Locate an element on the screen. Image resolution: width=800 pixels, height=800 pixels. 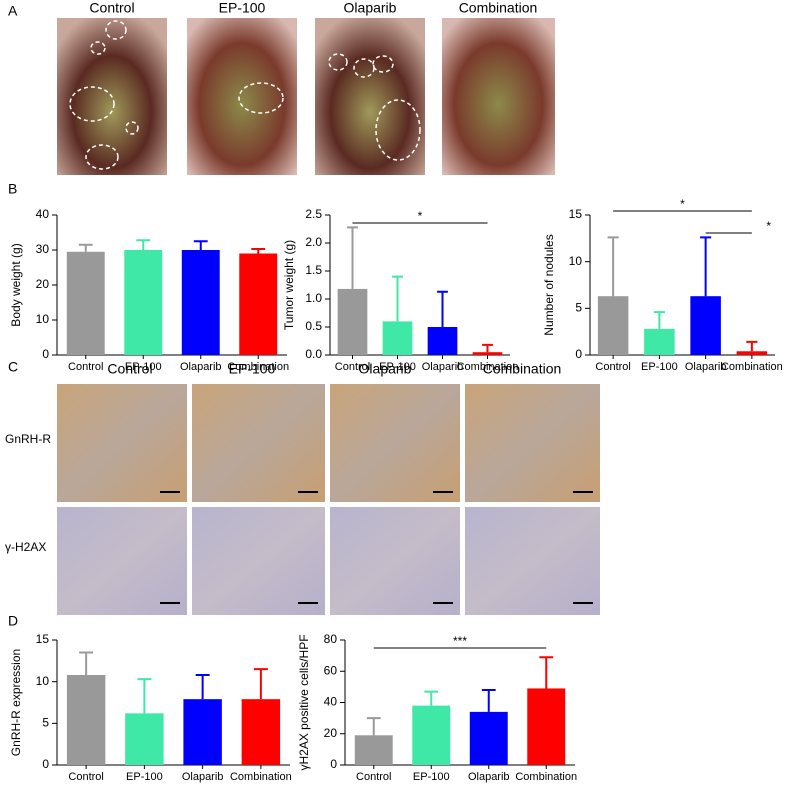
y-axis-label: GnRH-R expression is located at coordinates (16, 702).